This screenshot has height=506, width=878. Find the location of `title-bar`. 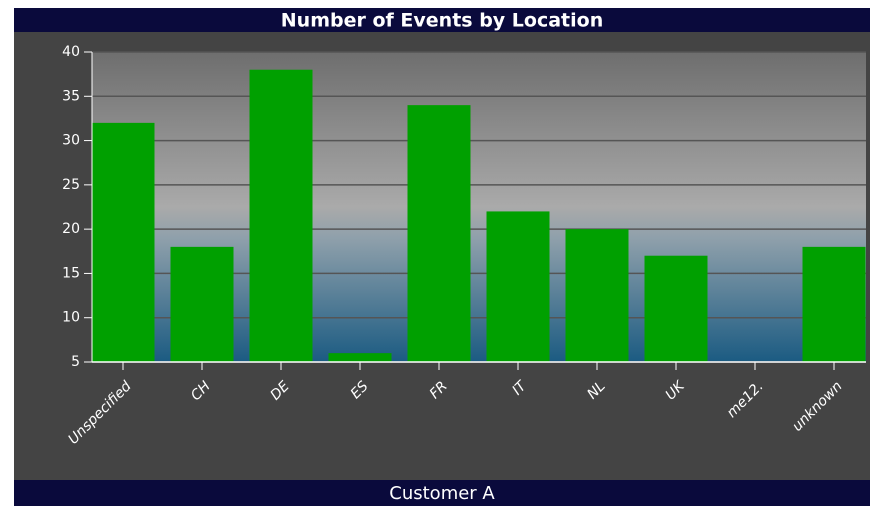

title-bar is located at coordinates (442, 20).